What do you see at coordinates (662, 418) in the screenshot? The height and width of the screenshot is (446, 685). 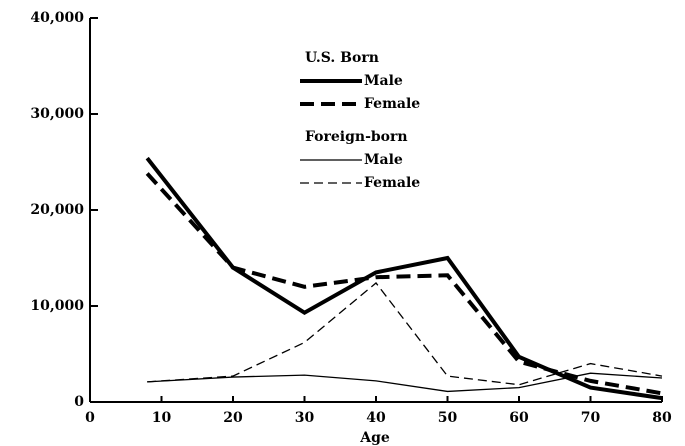 I see `x-tick-label: 80` at bounding box center [662, 418].